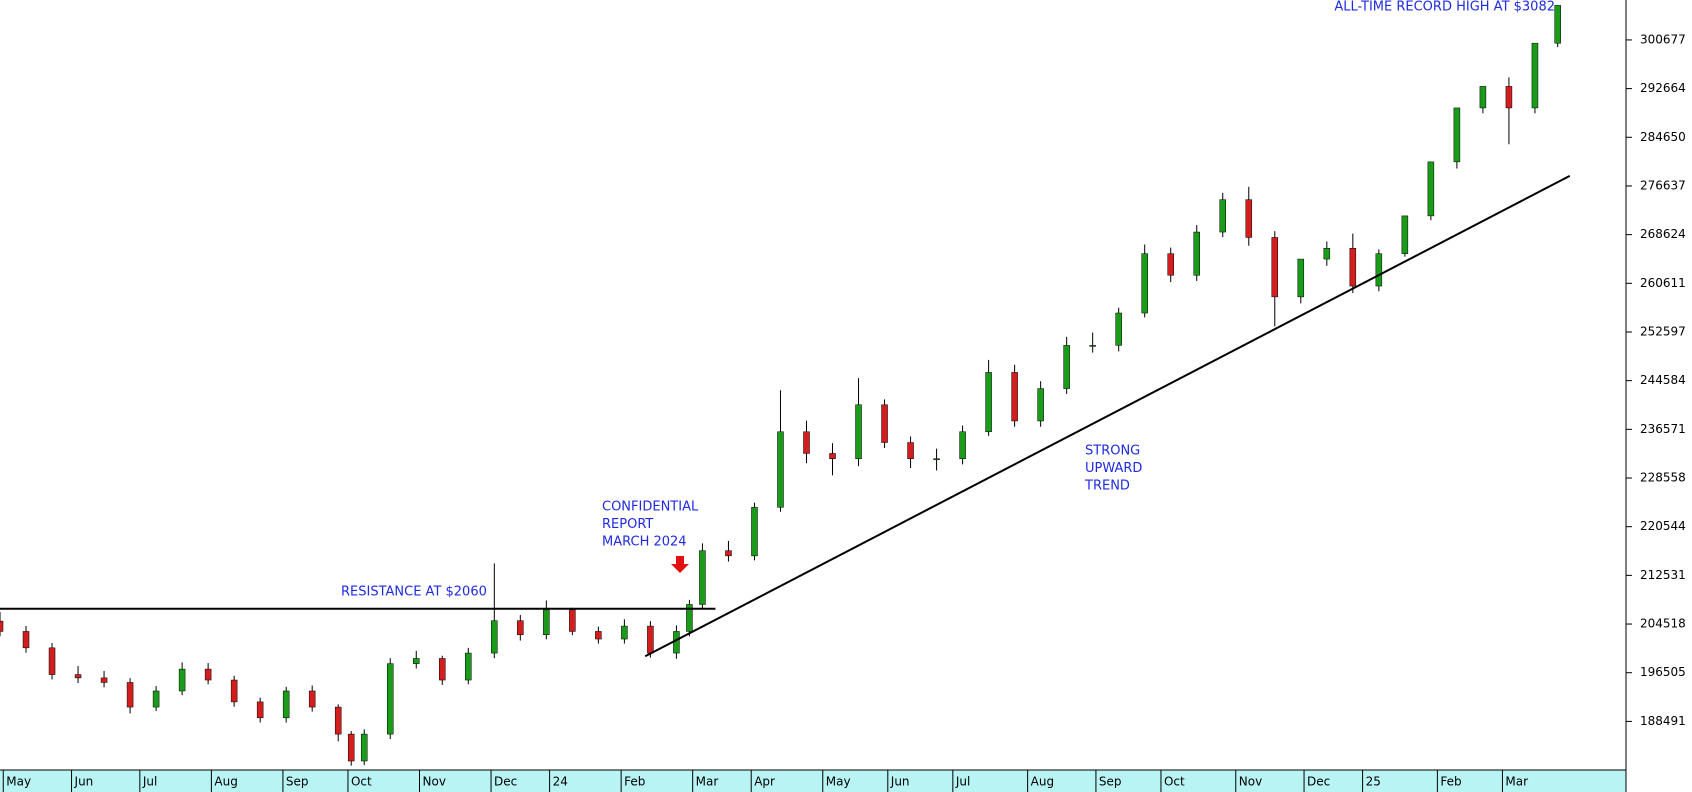  I want to click on x-tick-label: Apr, so click(764, 782).